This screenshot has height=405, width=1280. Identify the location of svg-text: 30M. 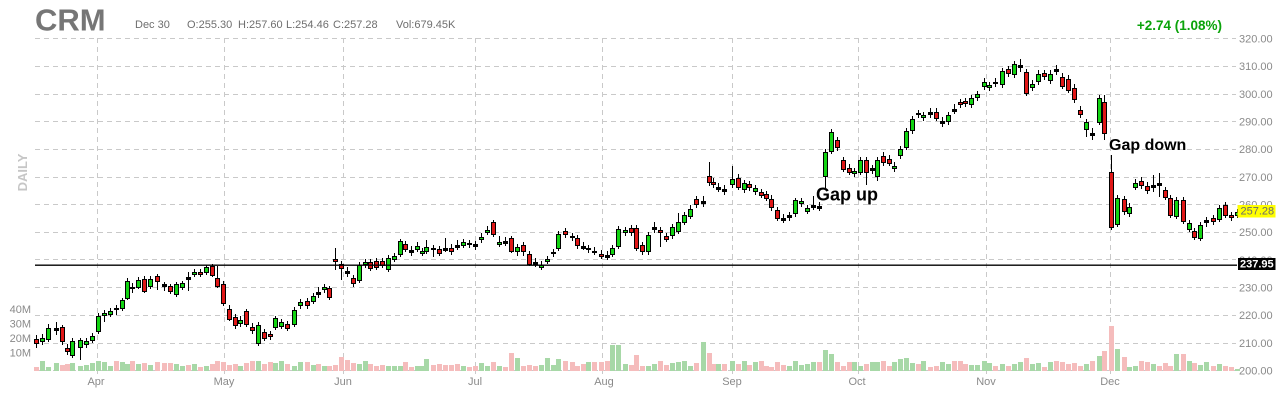
(20, 325).